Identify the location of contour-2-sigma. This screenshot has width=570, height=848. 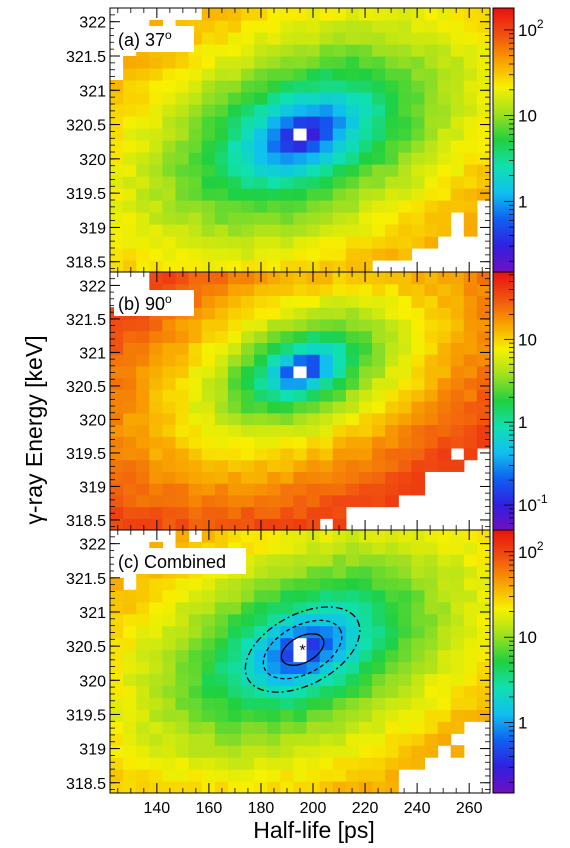
(302, 649).